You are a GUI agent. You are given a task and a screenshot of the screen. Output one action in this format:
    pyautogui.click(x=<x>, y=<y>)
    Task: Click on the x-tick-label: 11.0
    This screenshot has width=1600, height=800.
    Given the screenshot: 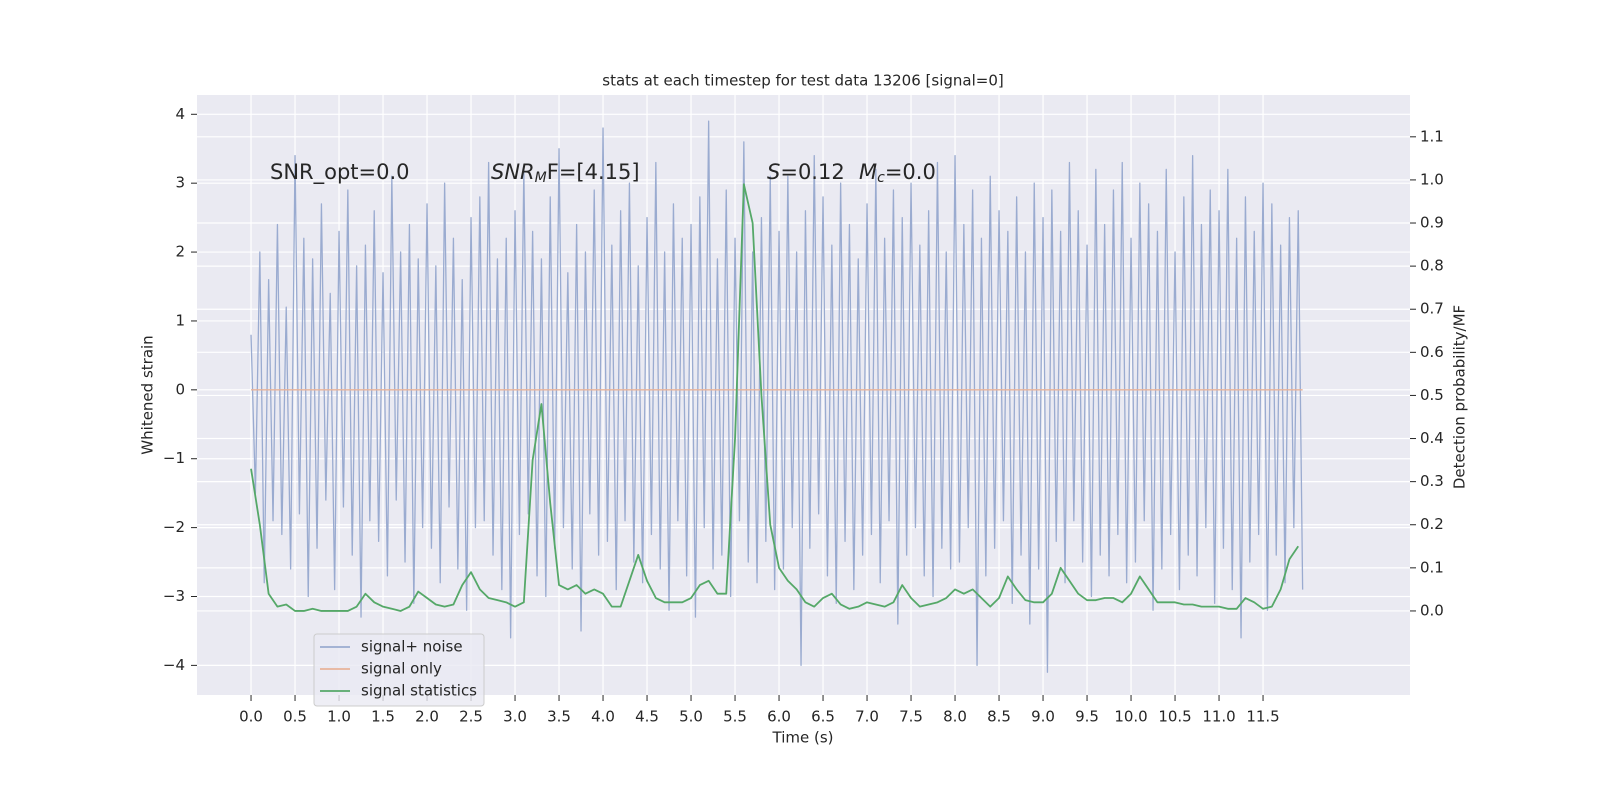 What is the action you would take?
    pyautogui.click(x=1218, y=717)
    